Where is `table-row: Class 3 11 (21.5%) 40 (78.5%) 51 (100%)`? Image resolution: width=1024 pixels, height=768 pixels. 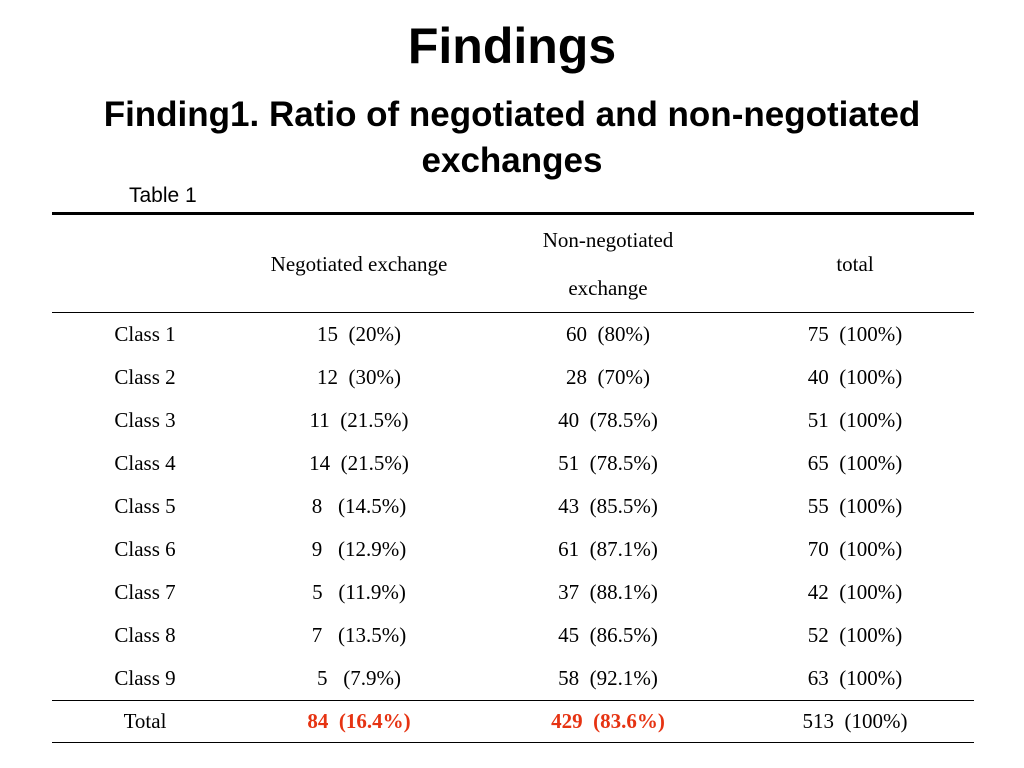
table-row: Class 3 11 (21.5%) 40 (78.5%) 51 (100%) is located at coordinates (513, 420).